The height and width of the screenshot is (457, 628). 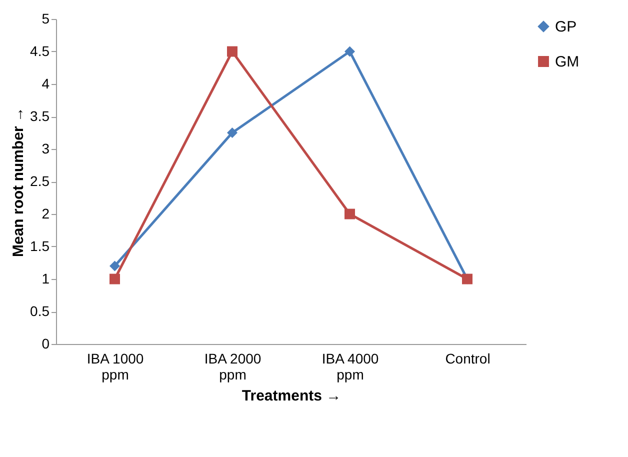 I want to click on y-tick-label: 0.5, so click(x=40, y=311).